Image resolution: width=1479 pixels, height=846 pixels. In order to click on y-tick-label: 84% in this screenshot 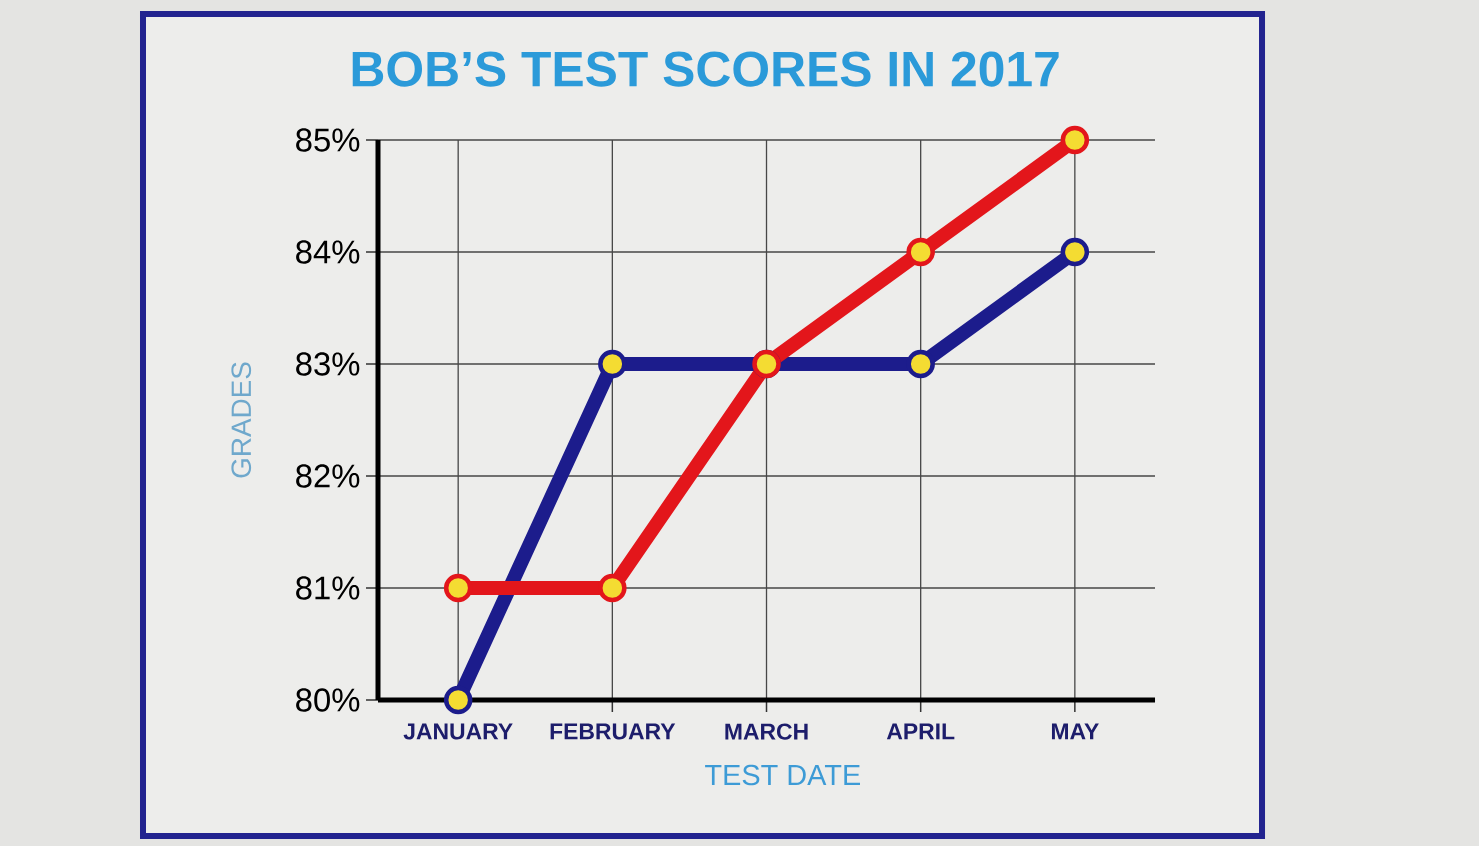, I will do `click(328, 252)`.